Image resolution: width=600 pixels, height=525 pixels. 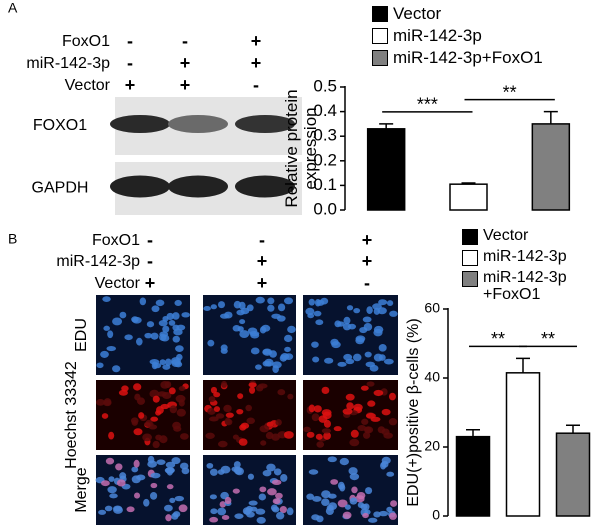 I want to click on y-tick-label: 0.3, so click(x=325, y=135).